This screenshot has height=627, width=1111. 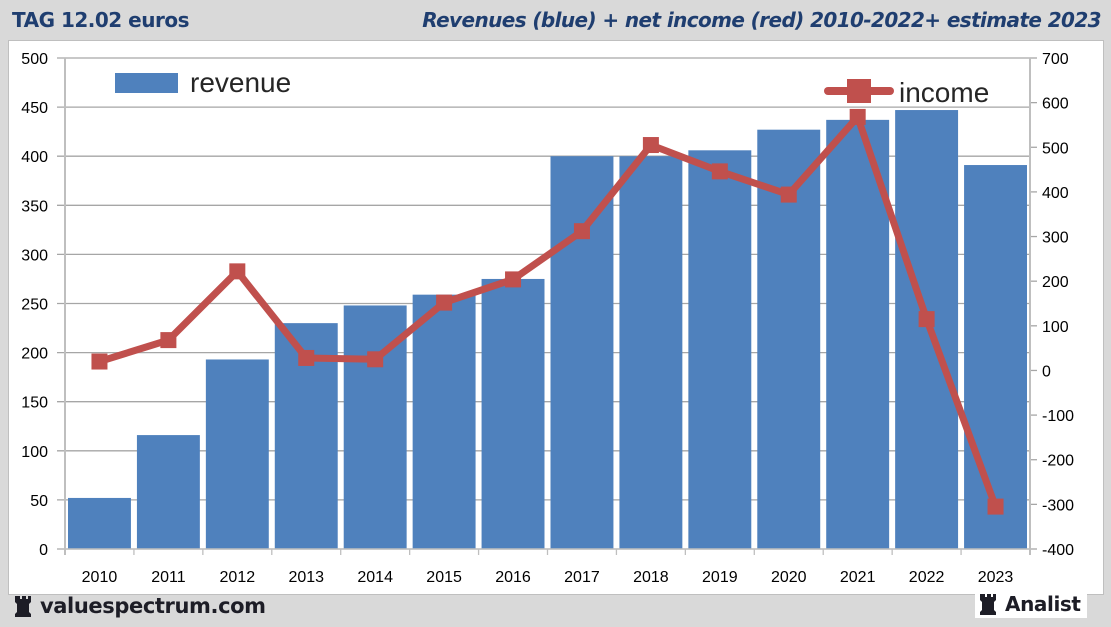 What do you see at coordinates (306, 357) in the screenshot?
I see `income-marker-2013` at bounding box center [306, 357].